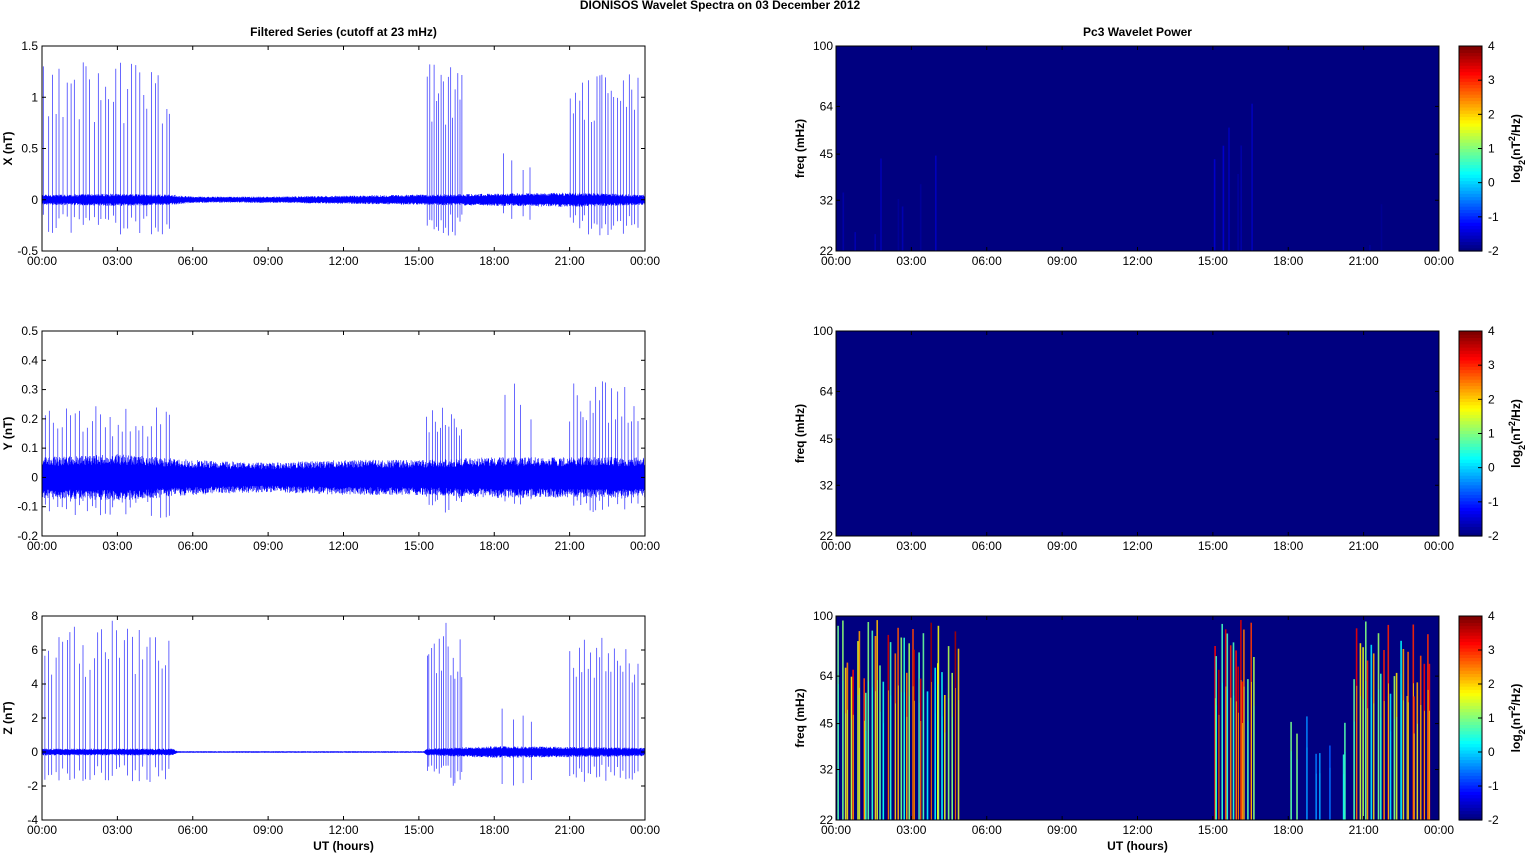 The height and width of the screenshot is (854, 1525). Describe the element at coordinates (27, 507) in the screenshot. I see `y-tick-label: -0.1` at that location.